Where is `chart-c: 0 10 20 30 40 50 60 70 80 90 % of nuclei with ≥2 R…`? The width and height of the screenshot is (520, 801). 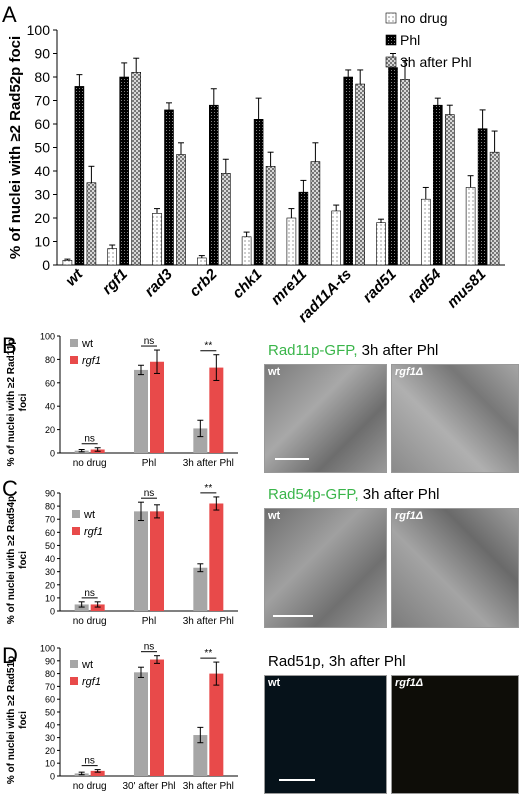
chart-c: 0 10 20 30 40 50 60 70 80 90 % of nuclei with ≥2 R… is located at coordinates (122, 555).